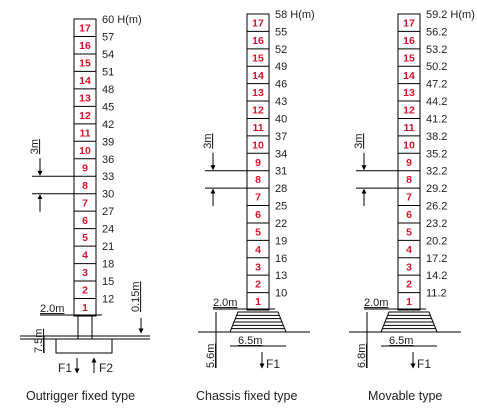 The image size is (477, 412). Describe the element at coordinates (108, 230) in the screenshot. I see `height-label: 24` at that location.